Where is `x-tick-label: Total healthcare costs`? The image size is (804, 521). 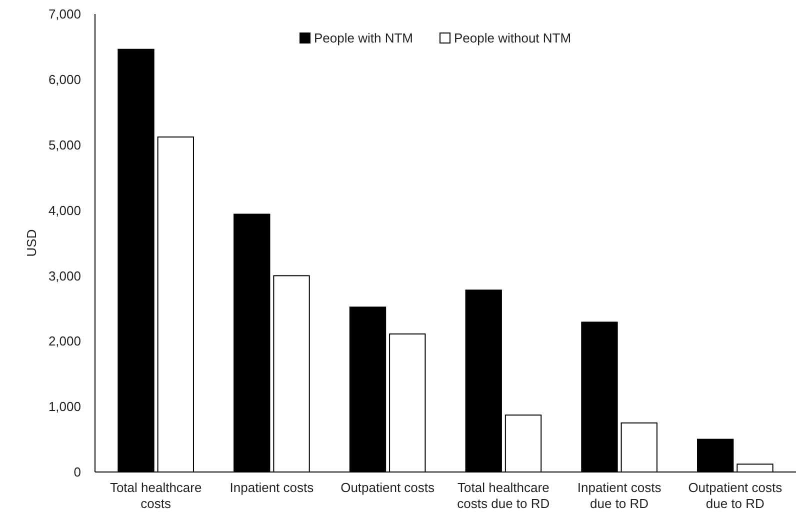 x-tick-label: Total healthcare costs is located at coordinates (156, 495).